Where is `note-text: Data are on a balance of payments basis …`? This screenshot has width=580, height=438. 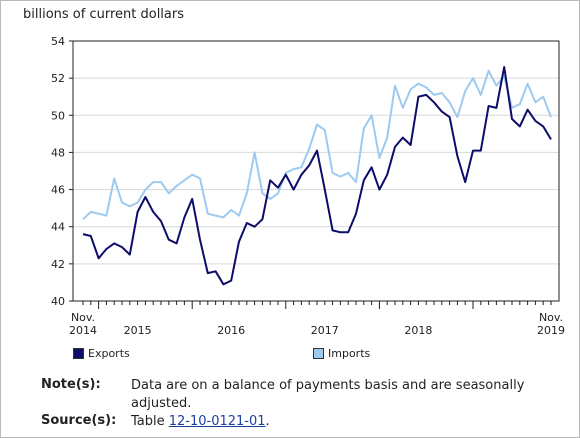
note-text: Data are on a balance of payments basis … is located at coordinates (328, 394).